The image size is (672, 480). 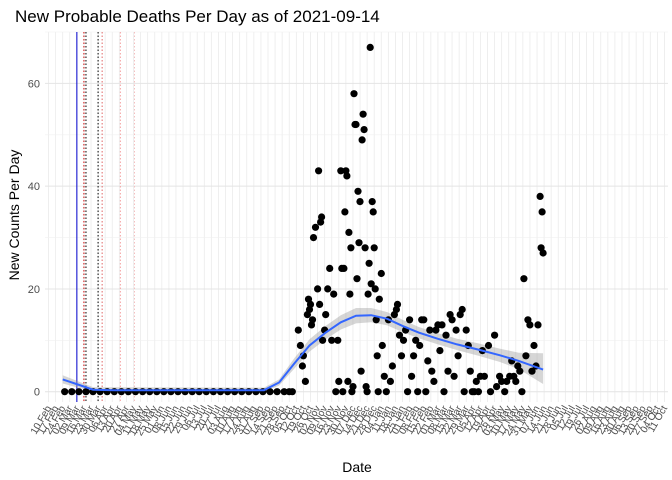 I want to click on y-tick-label: 20, so click(x=34, y=290).